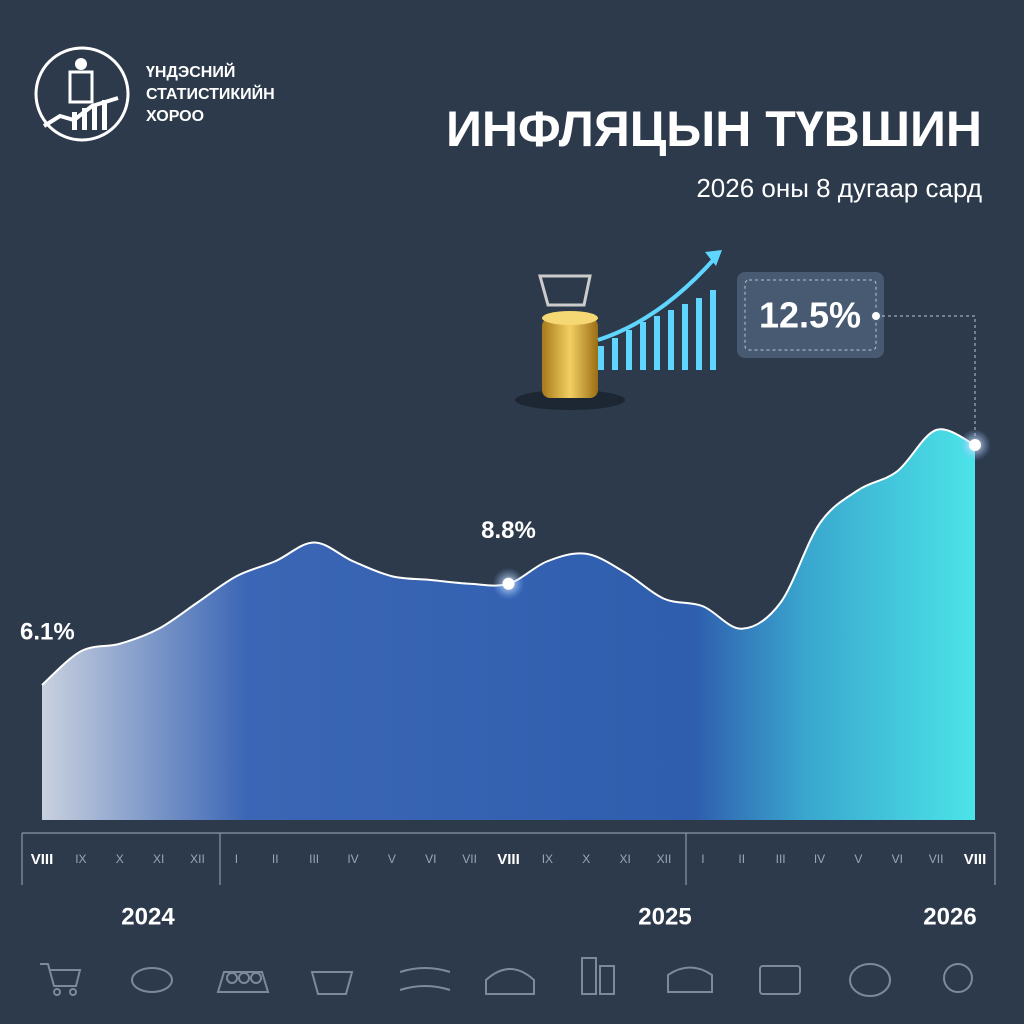 This screenshot has height=1024, width=1024. What do you see at coordinates (175, 116) in the screenshot?
I see `org-line: ХОРОО` at bounding box center [175, 116].